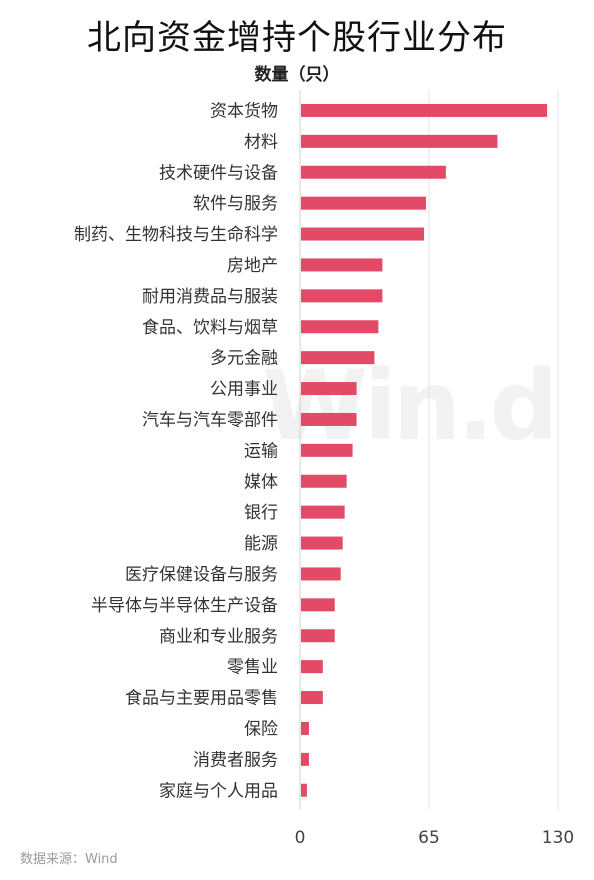  Describe the element at coordinates (558, 838) in the screenshot. I see `x-tick-label: 130` at that location.